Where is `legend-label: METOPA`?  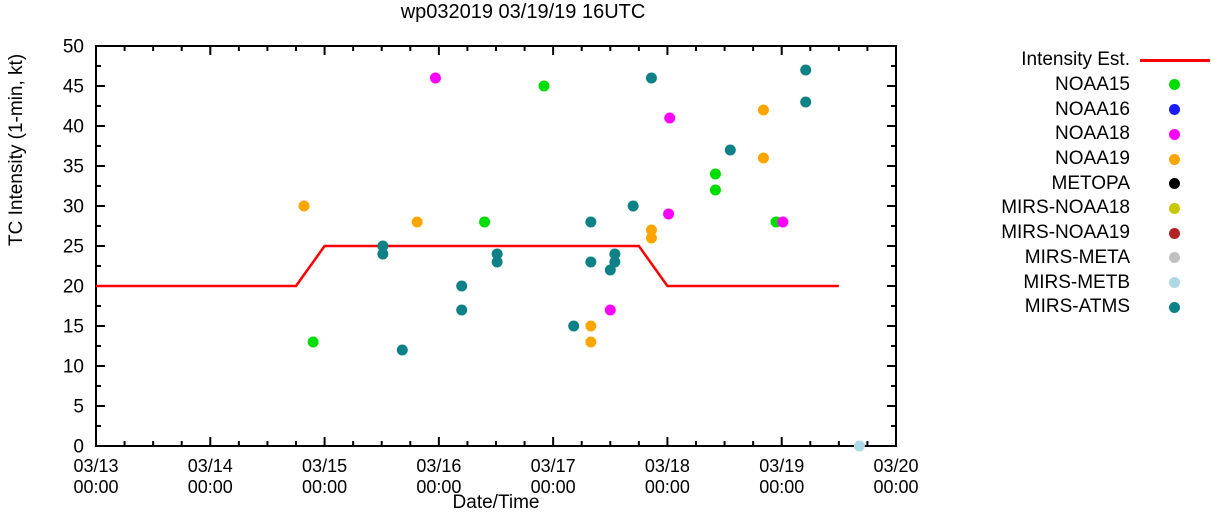 legend-label: METOPA is located at coordinates (1090, 183).